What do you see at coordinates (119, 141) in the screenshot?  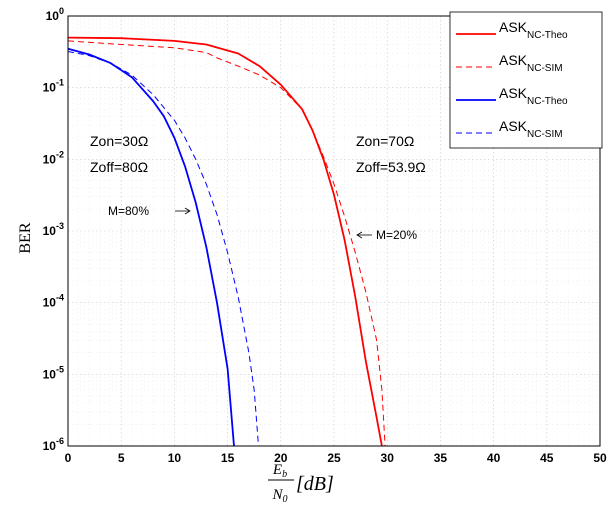 I see `annotation-left-zon: Zon=30Ω` at bounding box center [119, 141].